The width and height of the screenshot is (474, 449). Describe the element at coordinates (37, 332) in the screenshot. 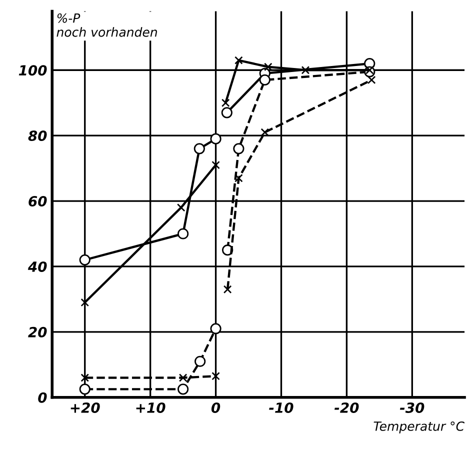

I see `y-tick-label: 20` at that location.